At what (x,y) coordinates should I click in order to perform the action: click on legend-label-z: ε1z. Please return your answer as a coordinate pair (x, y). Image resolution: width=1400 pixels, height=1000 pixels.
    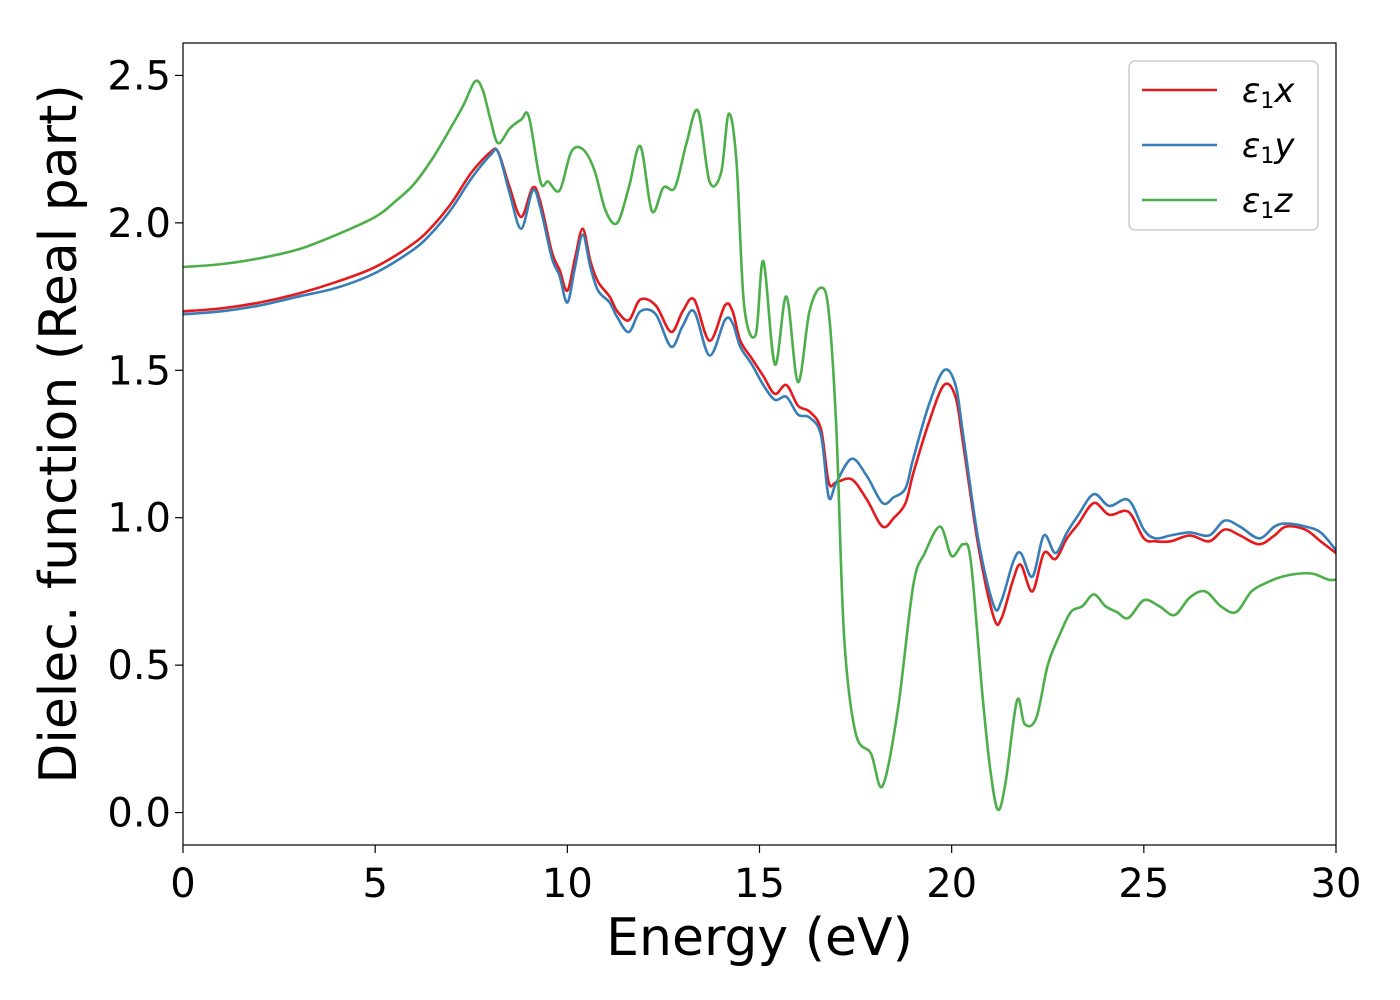
    Looking at the image, I should click on (1267, 202).